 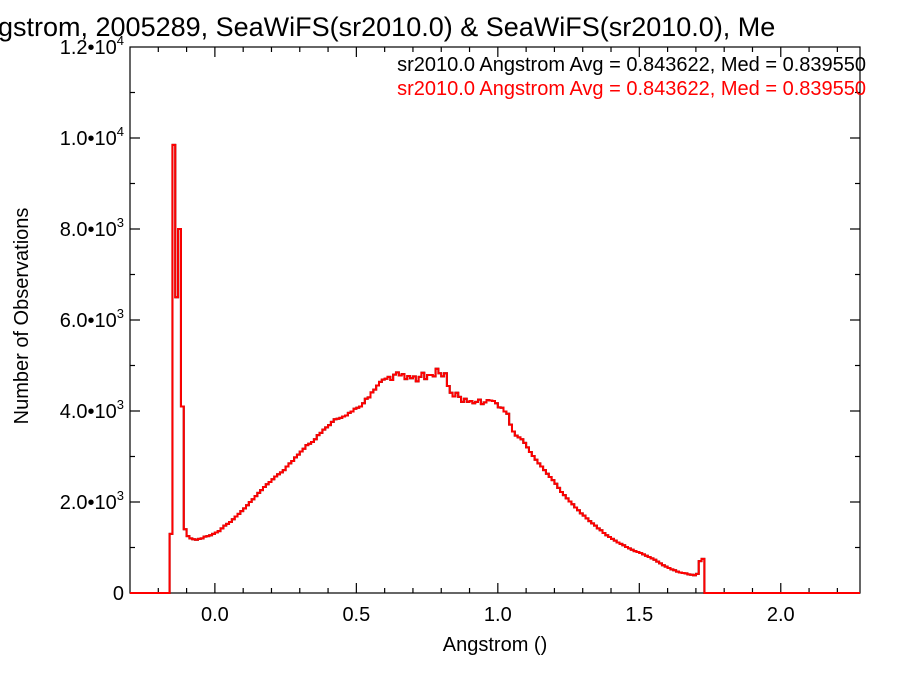 What do you see at coordinates (639, 615) in the screenshot?
I see `x-tick-label: 1.5` at bounding box center [639, 615].